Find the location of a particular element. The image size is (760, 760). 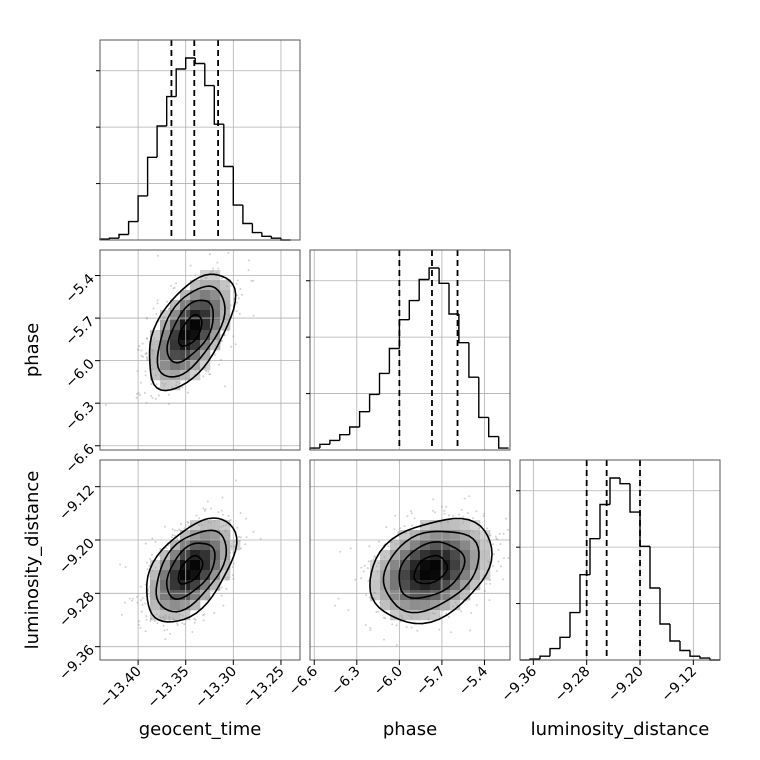

geocent_time-hist-bar is located at coordinates (190, 63).